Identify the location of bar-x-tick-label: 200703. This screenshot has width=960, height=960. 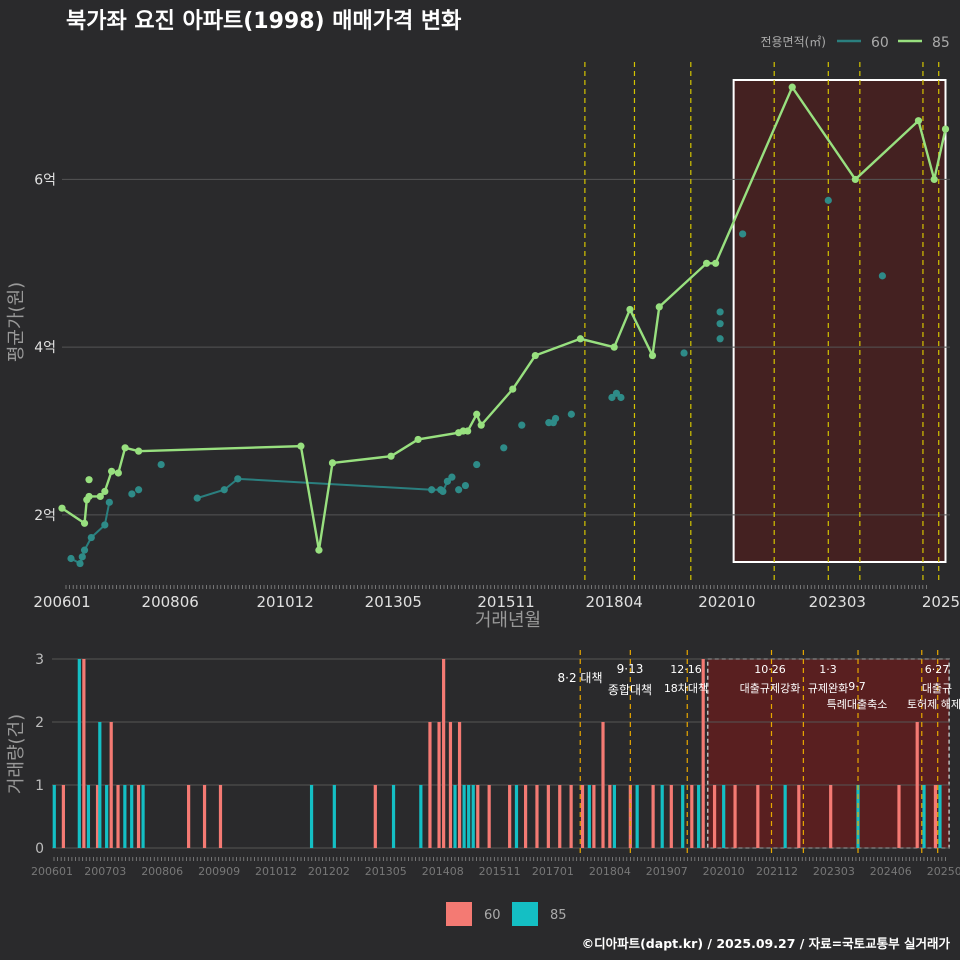
(105, 871).